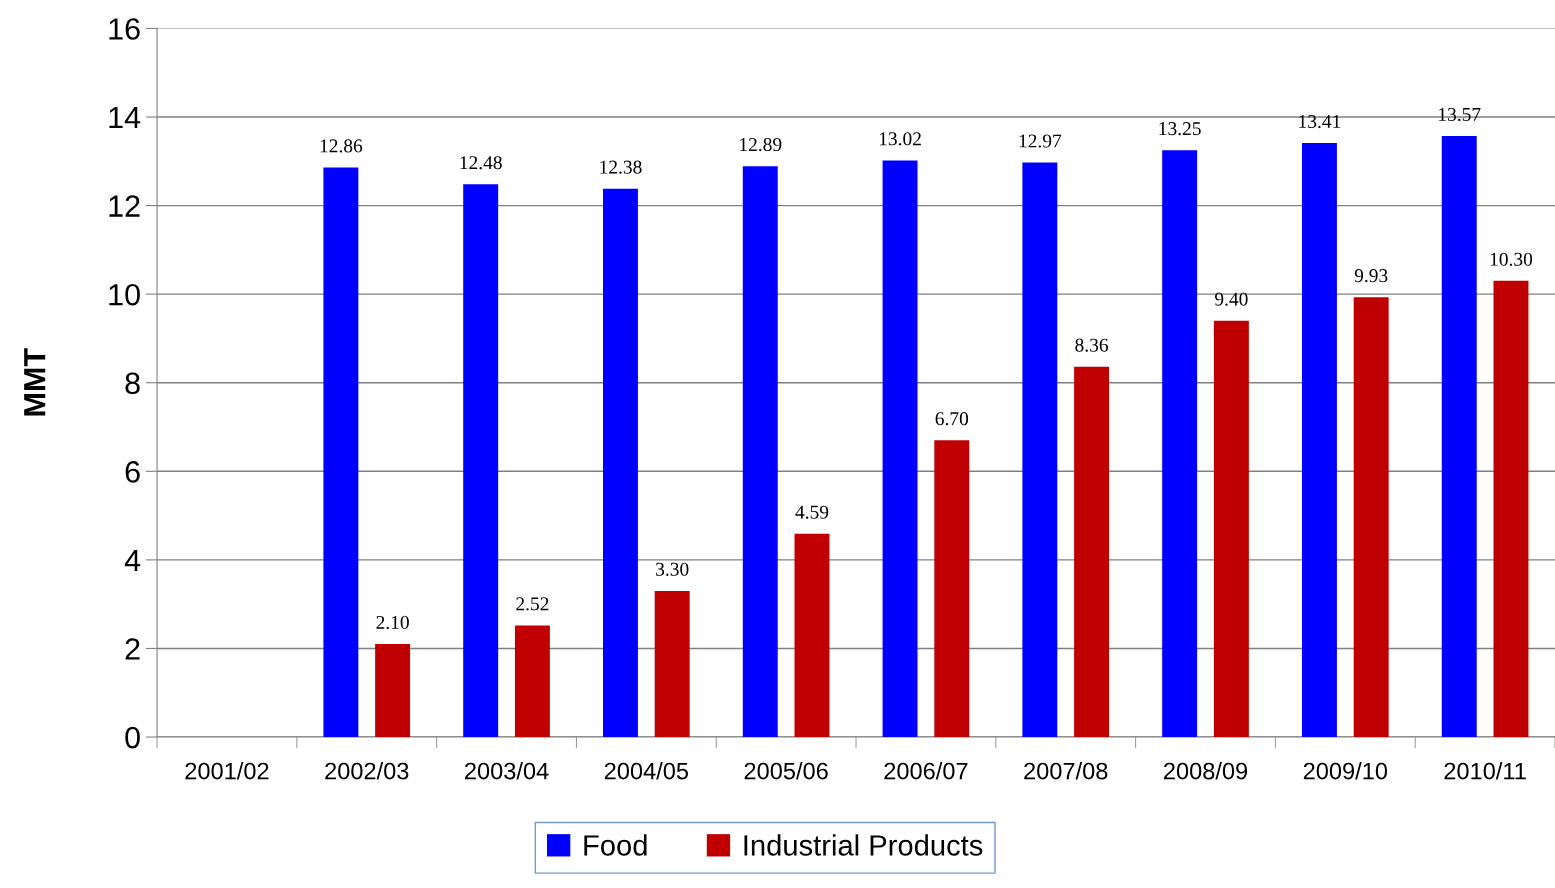 The image size is (1555, 888). Describe the element at coordinates (1371, 276) in the screenshot. I see `data-label: 9.93` at that location.